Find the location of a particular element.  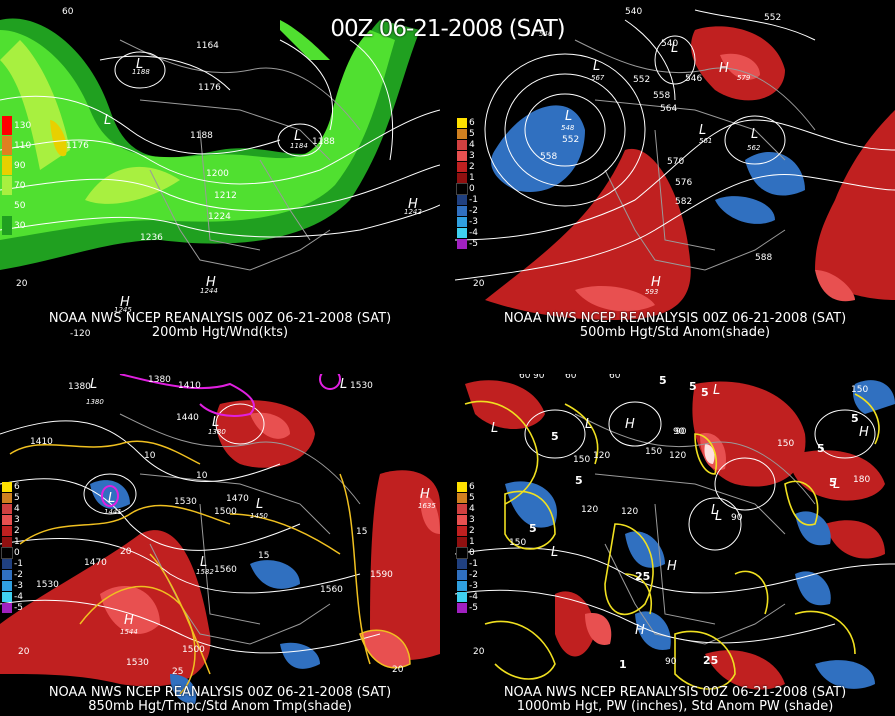

contour-label: 561 is located at coordinates (705, 141).